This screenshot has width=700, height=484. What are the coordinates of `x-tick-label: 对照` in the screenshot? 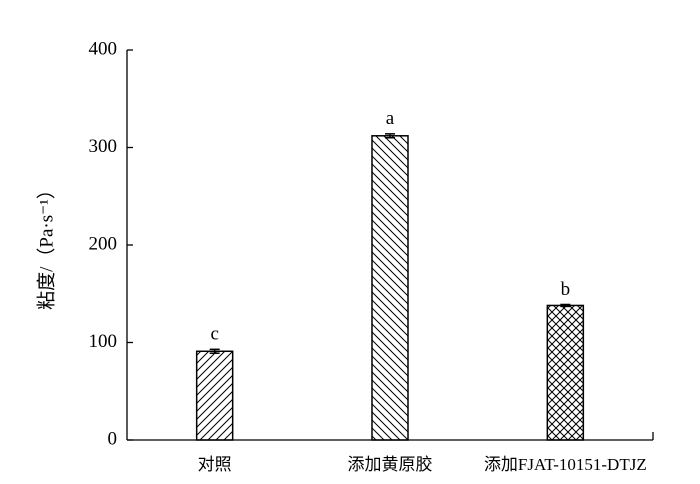 It's located at (215, 464).